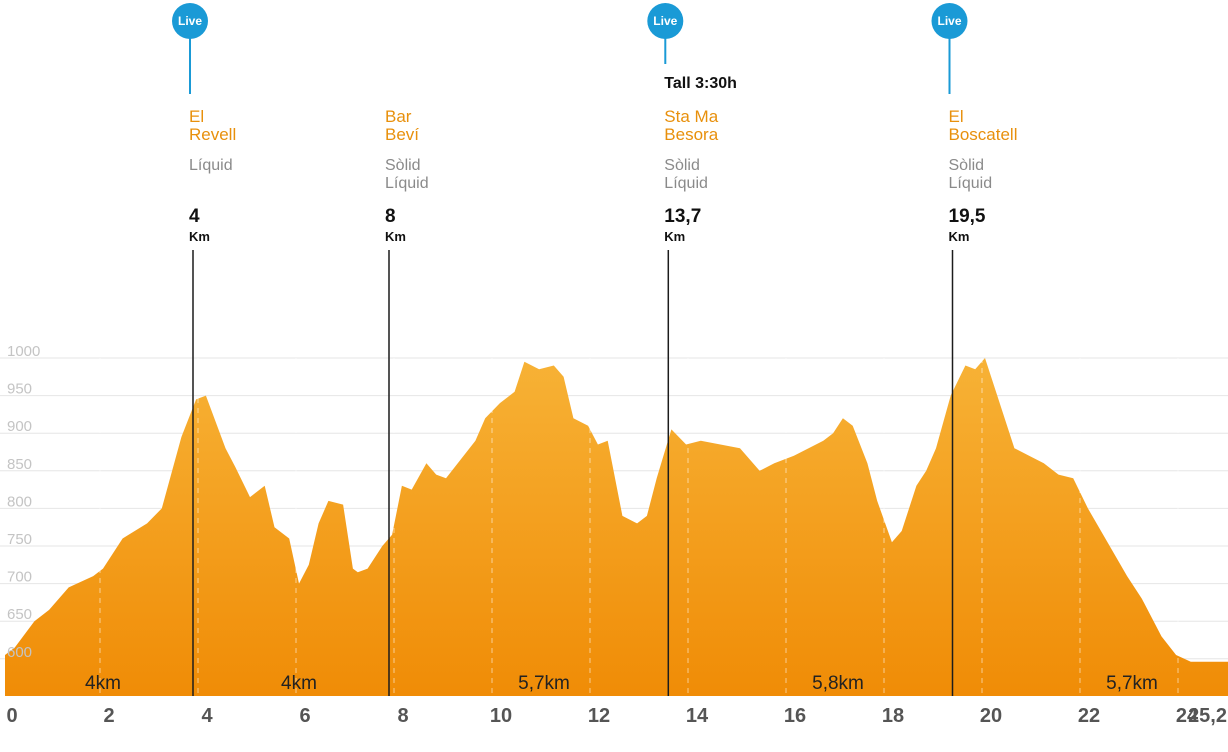  Describe the element at coordinates (599, 716) in the screenshot. I see `x-tick-label: 12` at that location.